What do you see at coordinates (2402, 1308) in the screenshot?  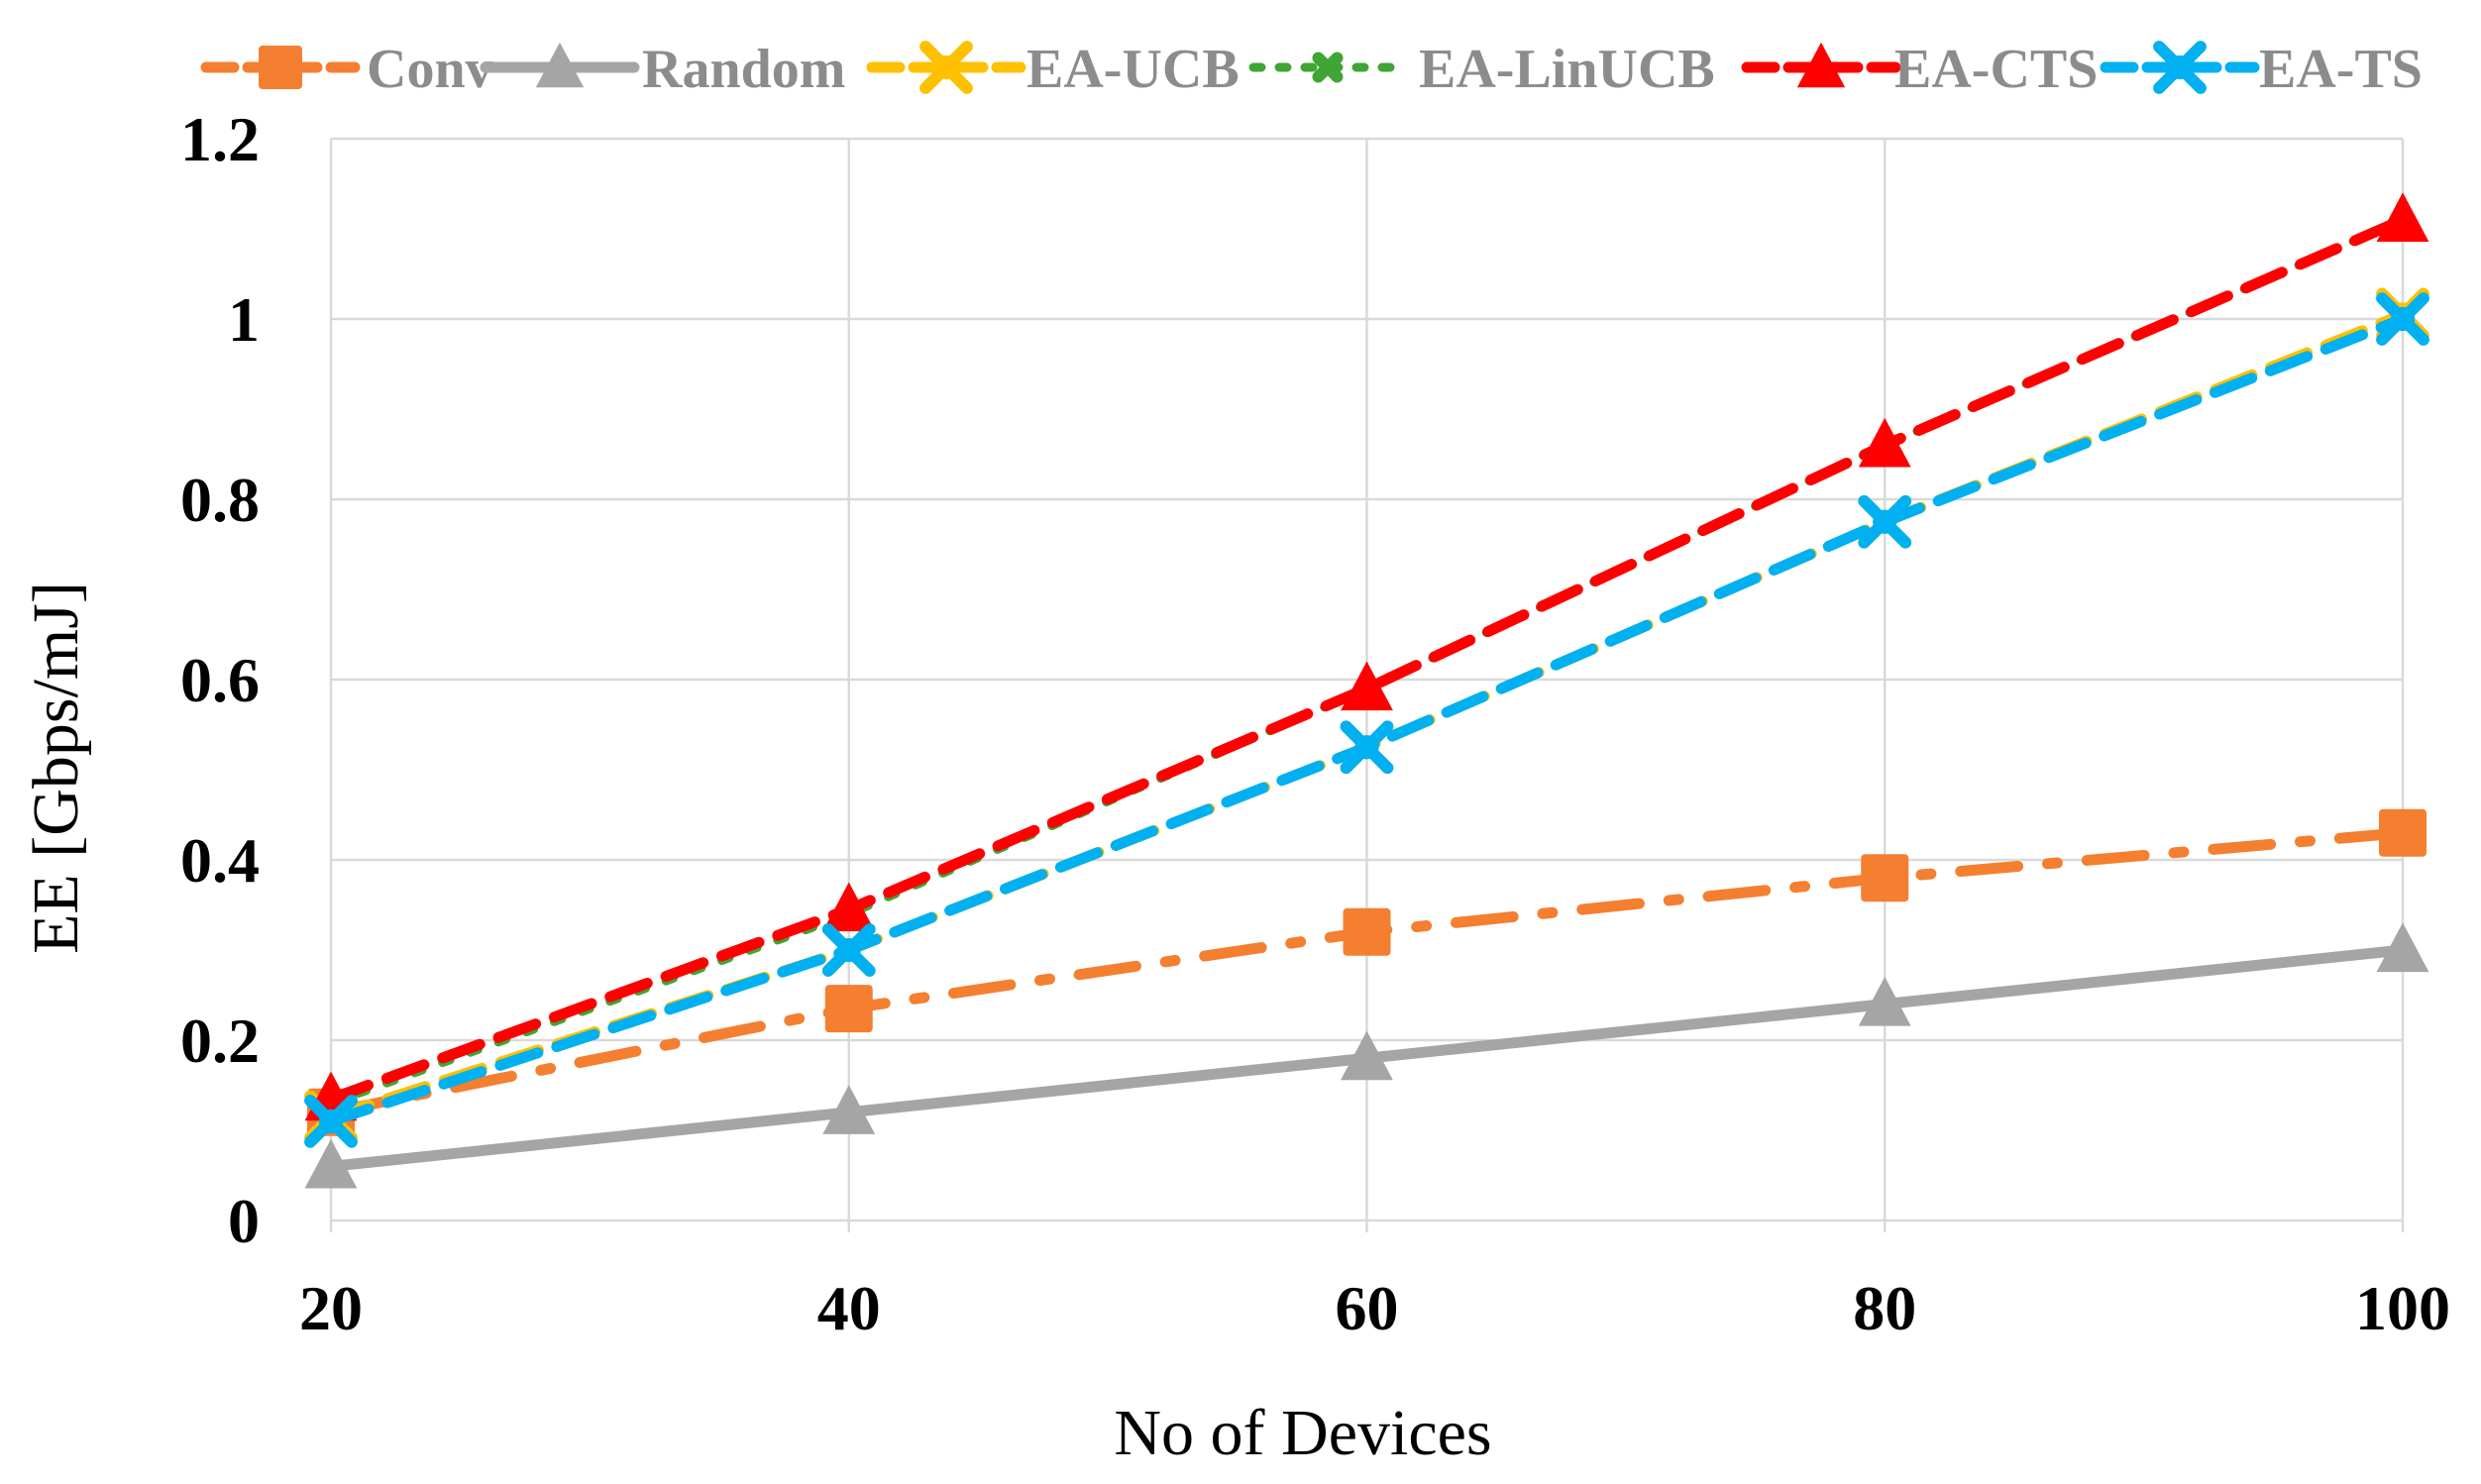 I see `x-tick-label: 100` at bounding box center [2402, 1308].